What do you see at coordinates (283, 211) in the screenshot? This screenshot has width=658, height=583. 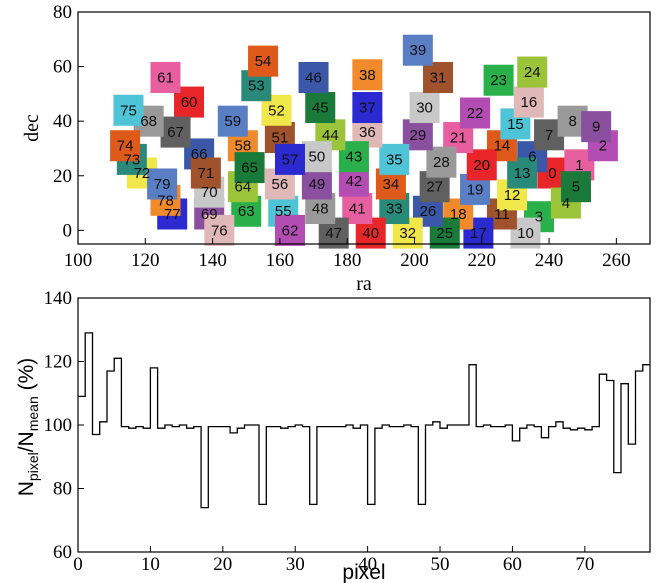 I see `sky-pixel-label-55: 55` at bounding box center [283, 211].